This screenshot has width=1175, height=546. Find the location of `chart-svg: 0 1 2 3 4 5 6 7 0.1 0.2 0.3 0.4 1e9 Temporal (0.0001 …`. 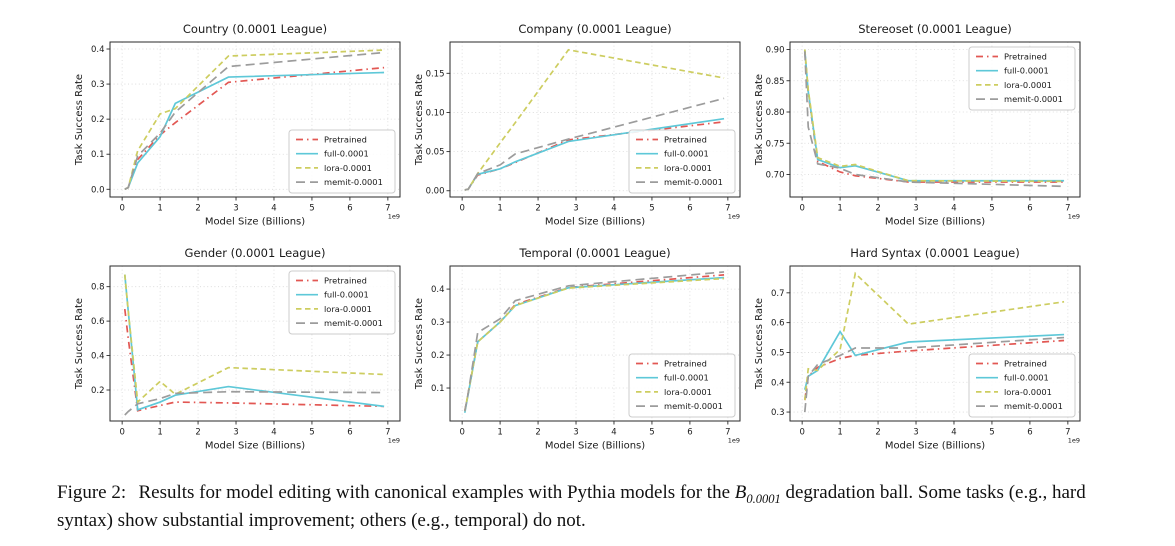

chart-svg: 0 1 2 3 4 5 6 7 0.1 0.2 0.3 0.4 1e9 Temporal (0.0001 … is located at coordinates (577, 349).